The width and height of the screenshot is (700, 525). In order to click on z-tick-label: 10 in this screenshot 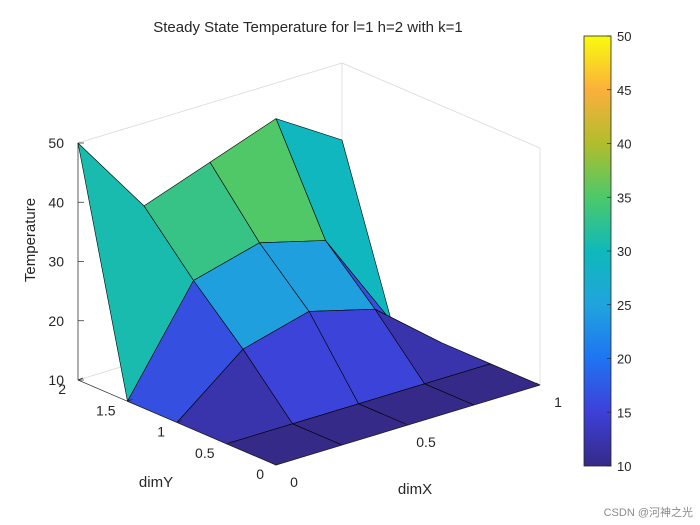, I will do `click(56, 380)`.